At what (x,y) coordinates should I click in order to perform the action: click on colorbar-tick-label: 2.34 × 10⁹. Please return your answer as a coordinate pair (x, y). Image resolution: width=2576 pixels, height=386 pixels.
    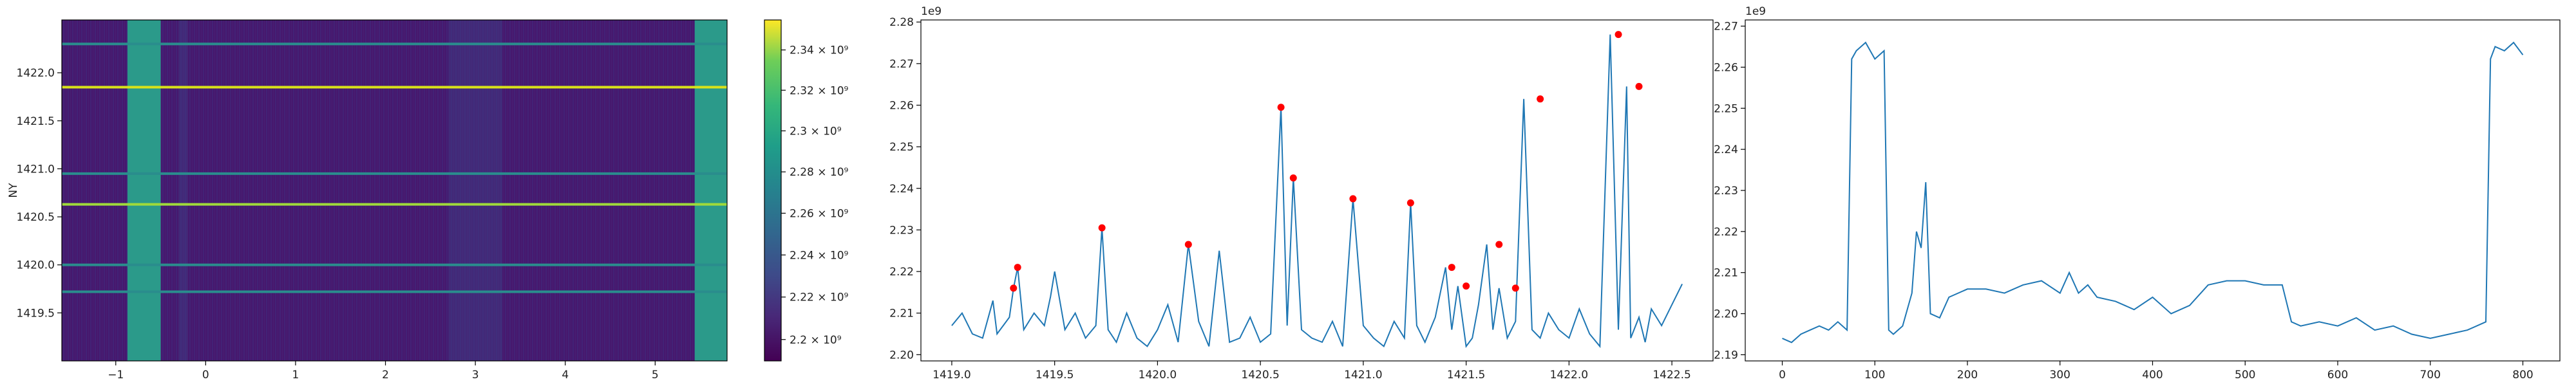
    Looking at the image, I should click on (819, 50).